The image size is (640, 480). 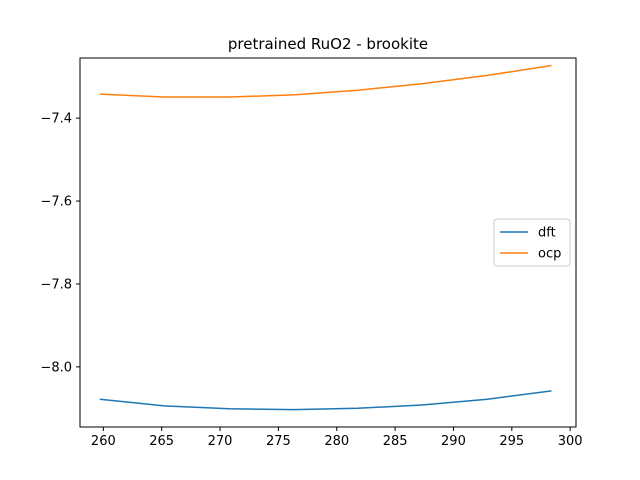 What do you see at coordinates (336, 441) in the screenshot?
I see `x-tick-label: 280` at bounding box center [336, 441].